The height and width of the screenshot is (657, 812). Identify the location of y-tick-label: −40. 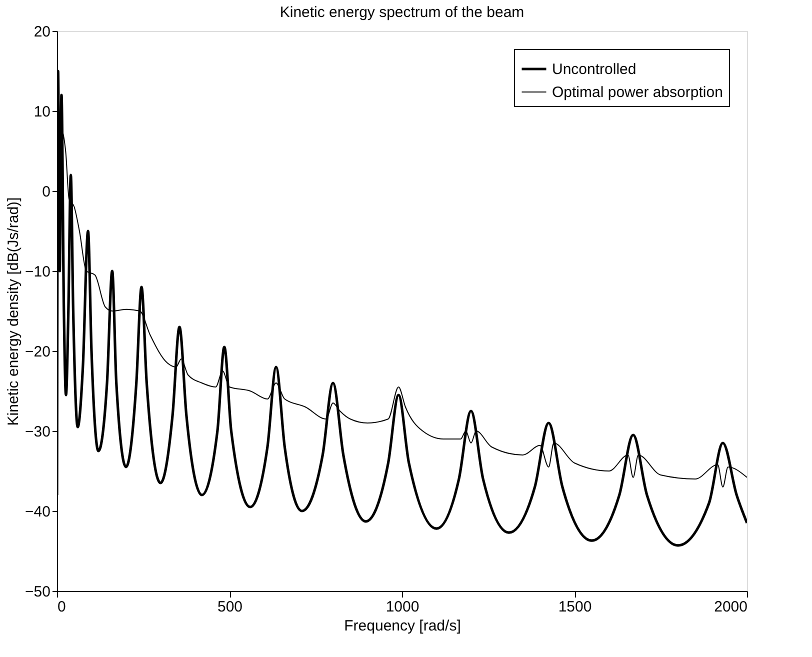
(37, 512).